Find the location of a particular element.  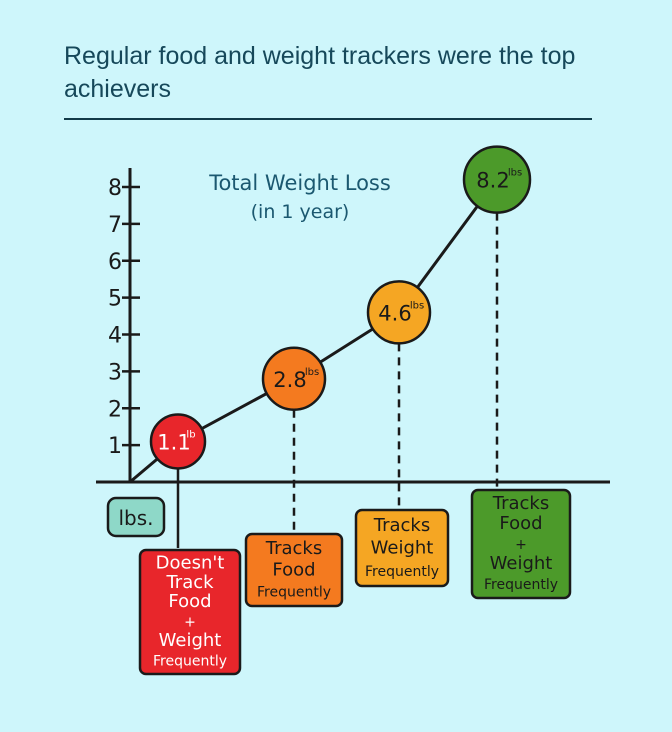

y-tick-label: 1 is located at coordinates (115, 446).